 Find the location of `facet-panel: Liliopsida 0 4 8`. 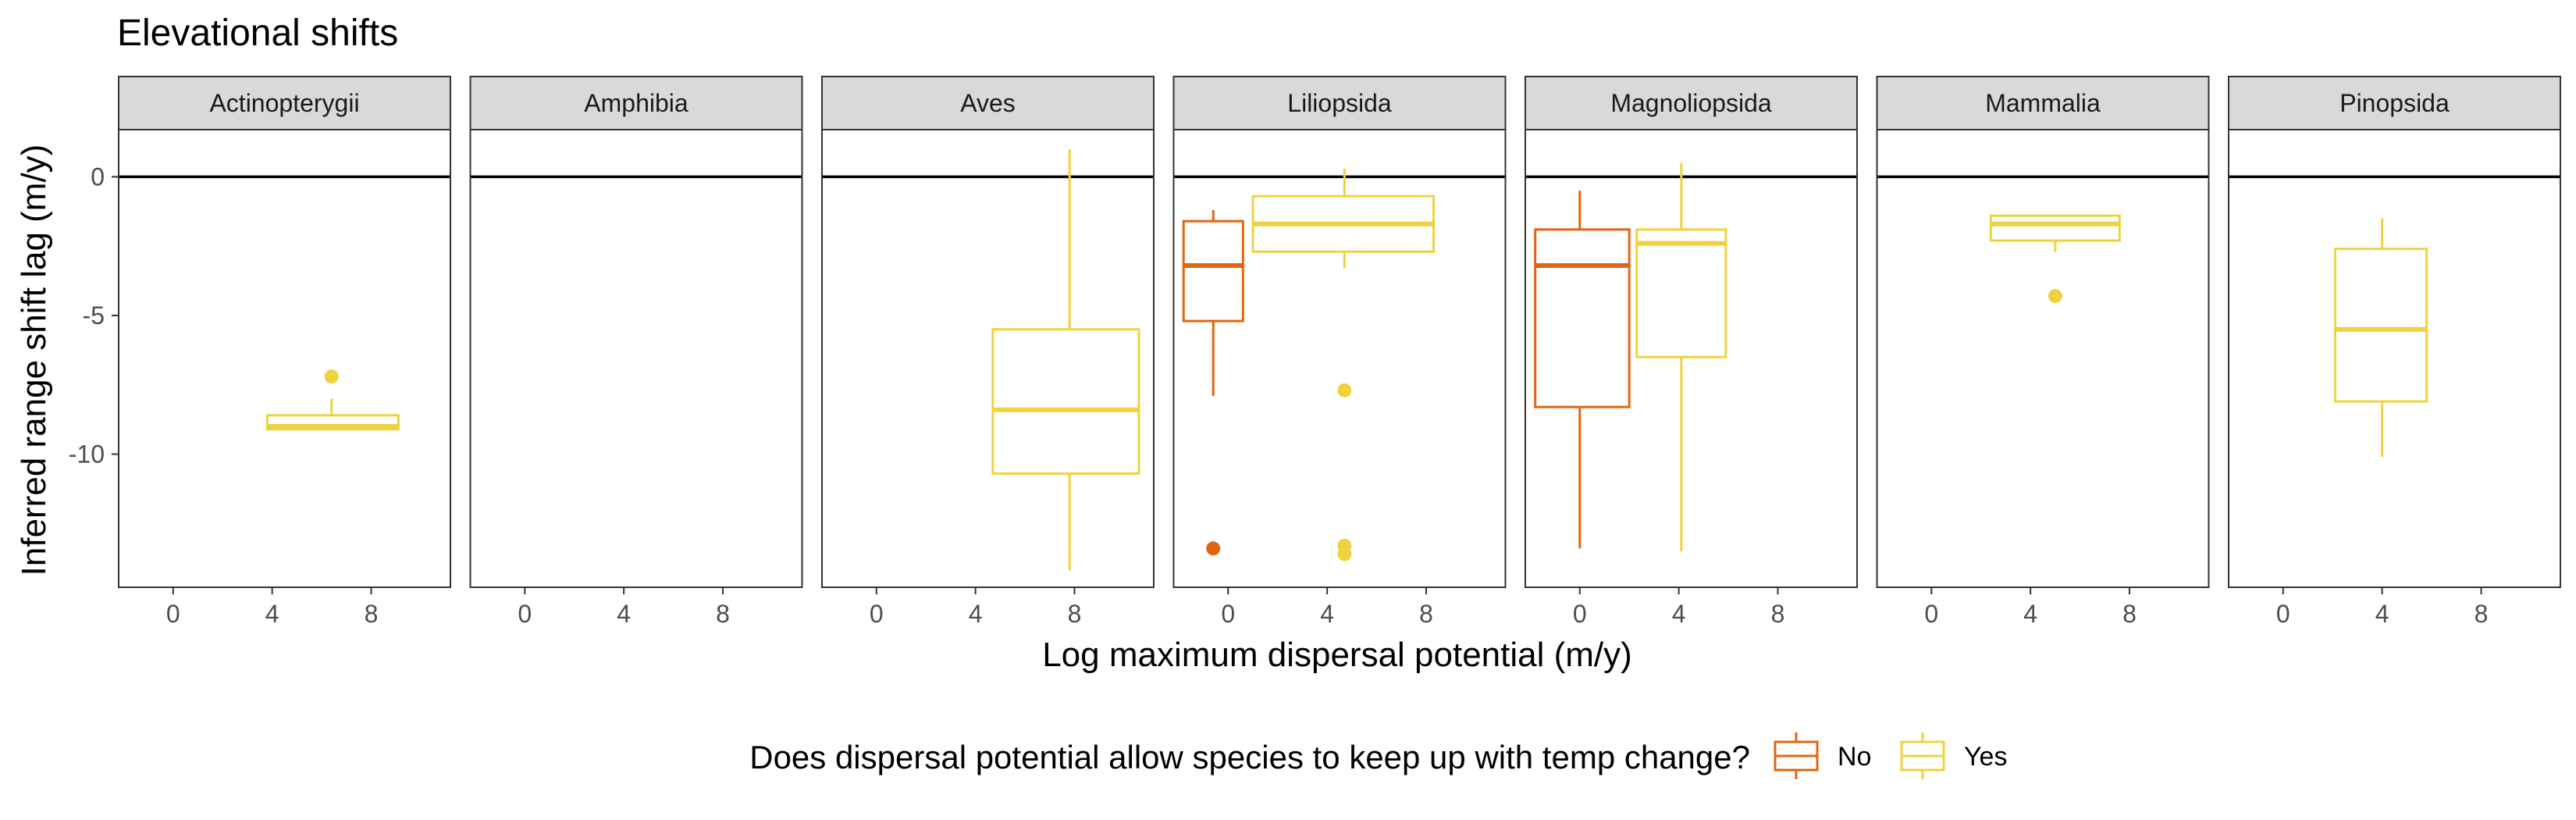

facet-panel: Liliopsida 0 4 8 is located at coordinates (1339, 352).